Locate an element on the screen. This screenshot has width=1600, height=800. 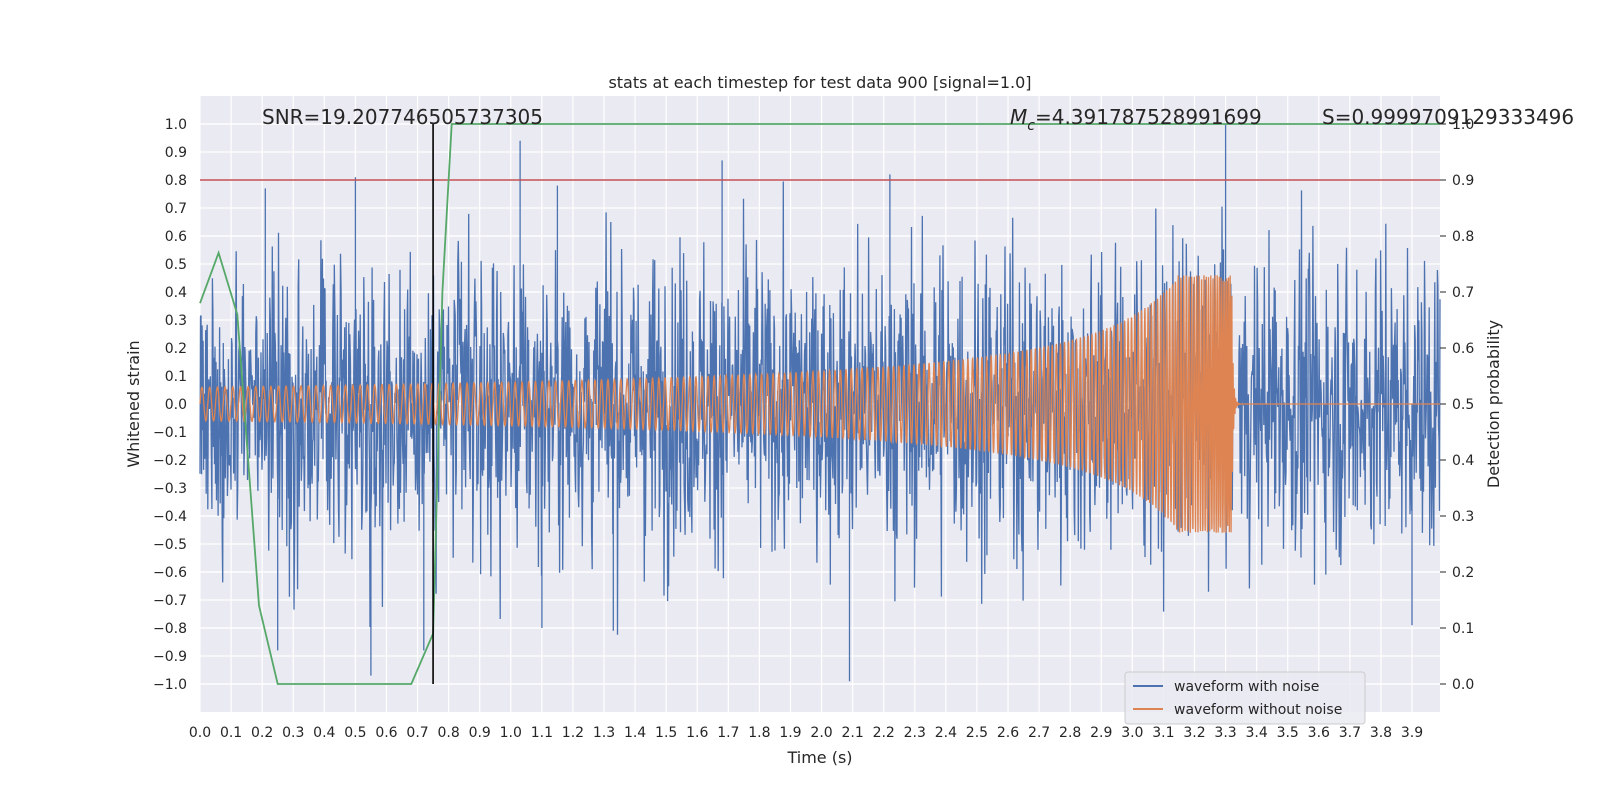
left-y-tick-label: −0.5 is located at coordinates (170, 545).